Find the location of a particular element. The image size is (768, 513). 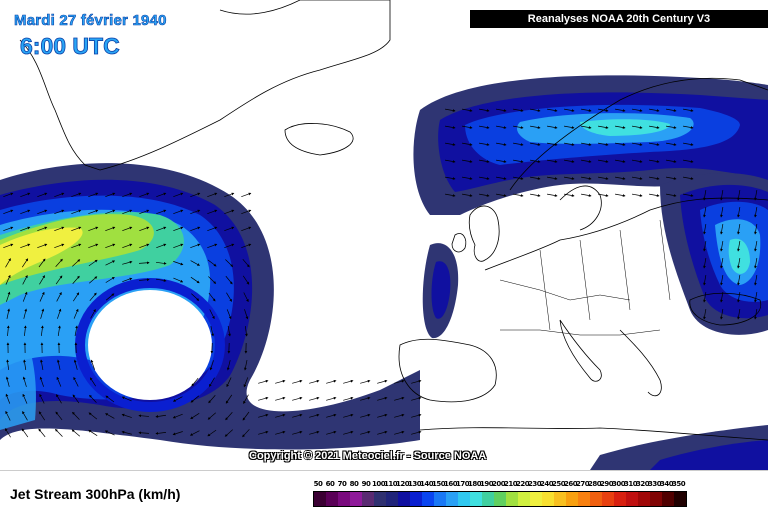

color-scale-tick: 300 is located at coordinates (618, 484).